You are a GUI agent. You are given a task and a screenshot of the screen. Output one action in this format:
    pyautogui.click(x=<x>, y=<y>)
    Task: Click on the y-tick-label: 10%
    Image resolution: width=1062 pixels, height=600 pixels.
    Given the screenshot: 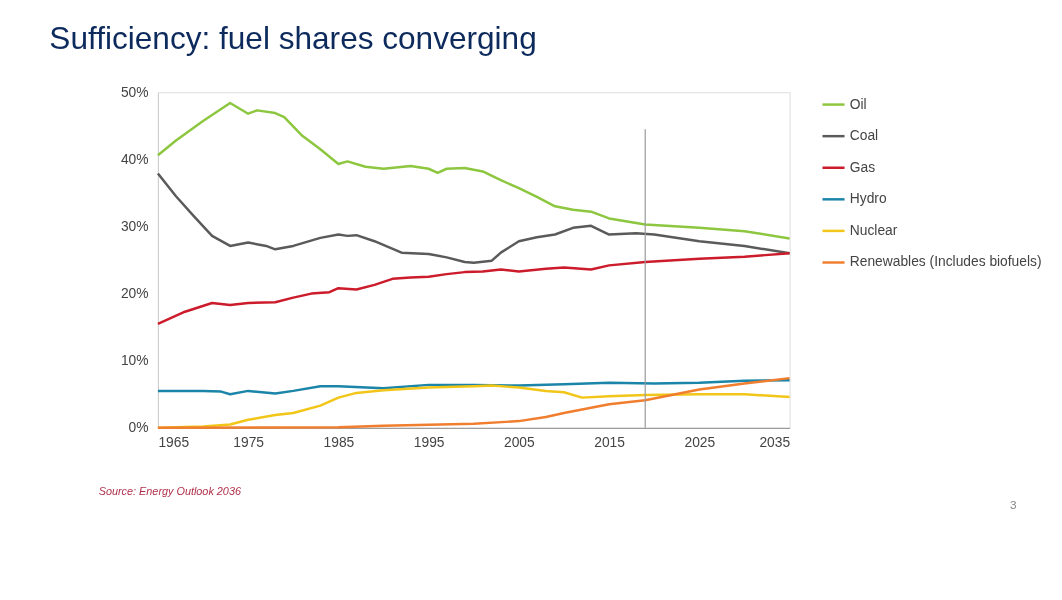 What is the action you would take?
    pyautogui.click(x=134, y=360)
    